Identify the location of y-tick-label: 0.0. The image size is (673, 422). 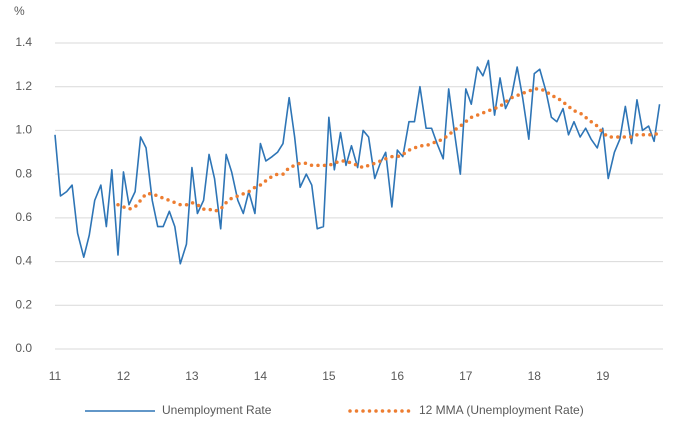
(23, 348).